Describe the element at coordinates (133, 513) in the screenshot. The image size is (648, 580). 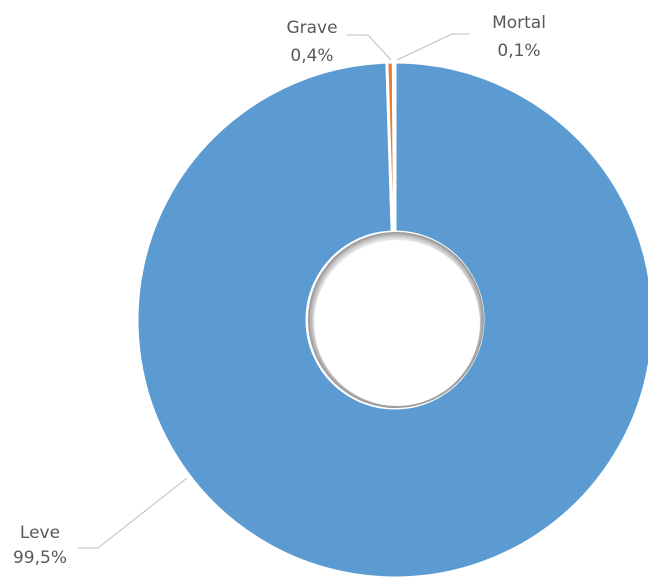
I see `leader-line-leve` at that location.